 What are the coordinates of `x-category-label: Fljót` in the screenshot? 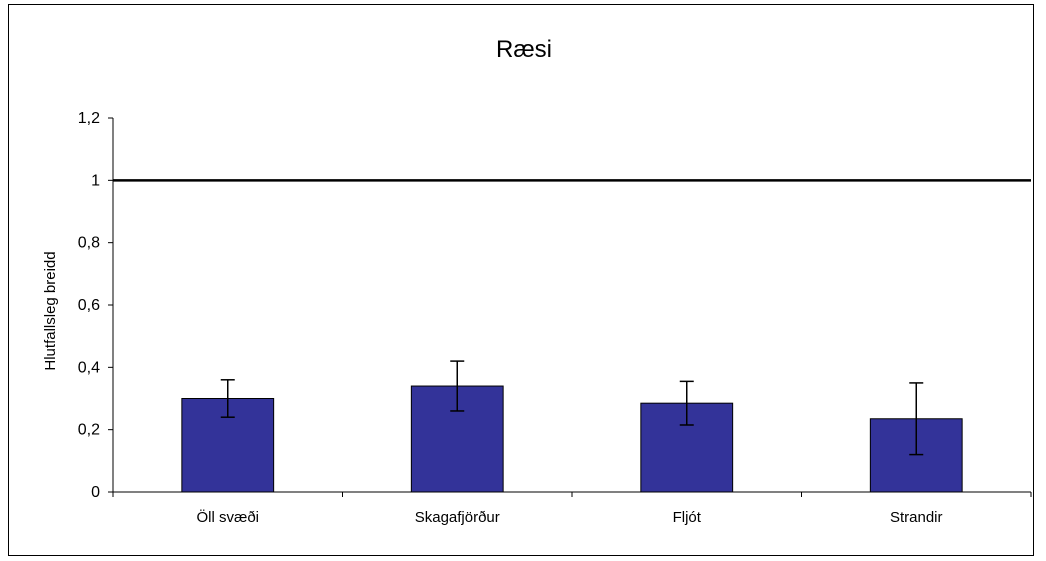 It's located at (687, 517).